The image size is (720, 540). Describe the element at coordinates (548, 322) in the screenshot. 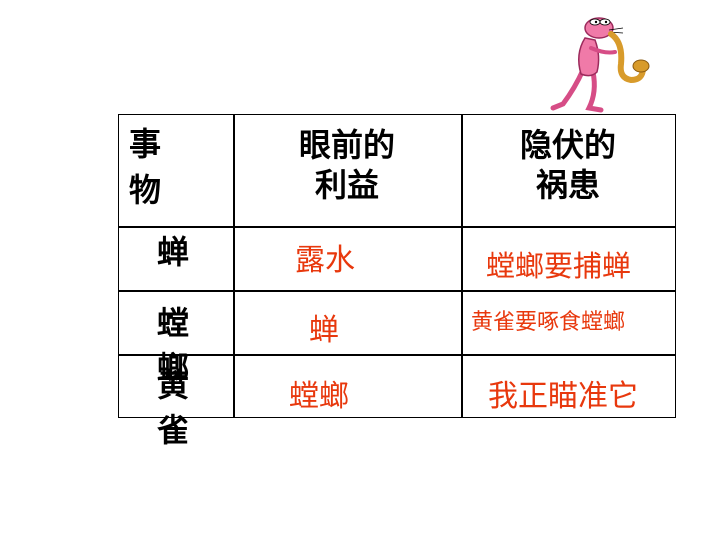

I see `row-2-danger: 黄雀要啄食螳螂` at that location.